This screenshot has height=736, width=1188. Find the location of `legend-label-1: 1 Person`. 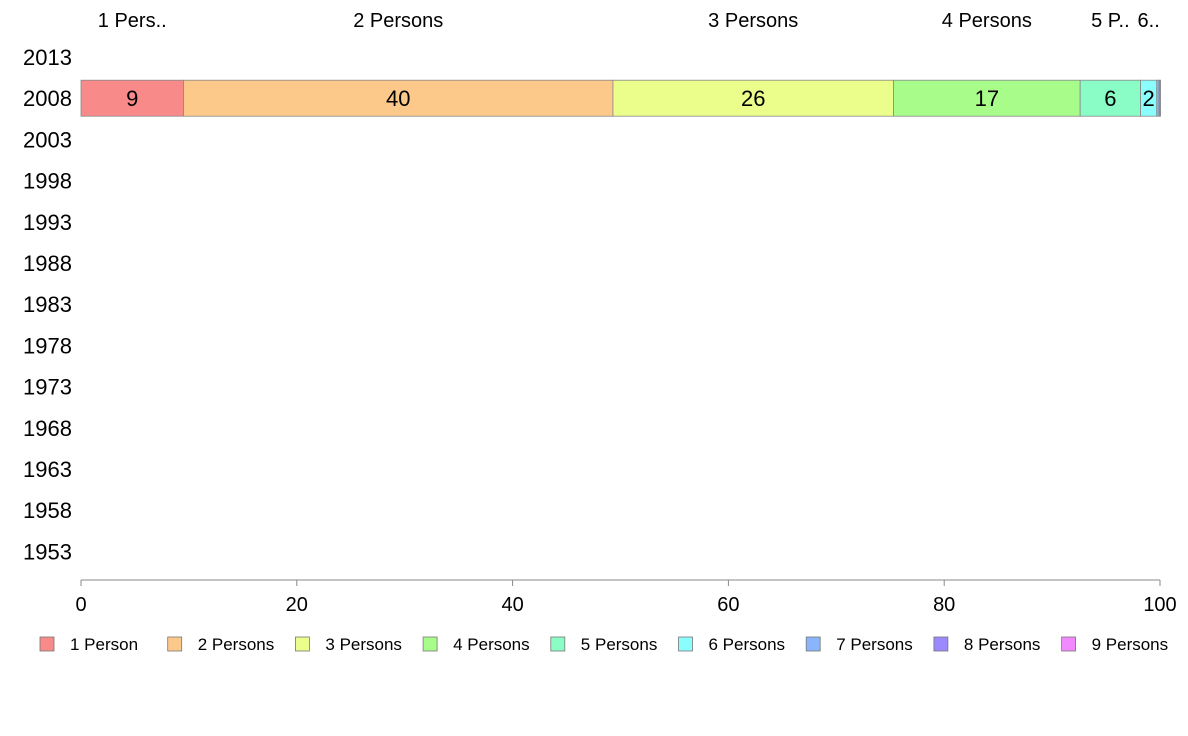

legend-label-1: 1 Person is located at coordinates (104, 644).